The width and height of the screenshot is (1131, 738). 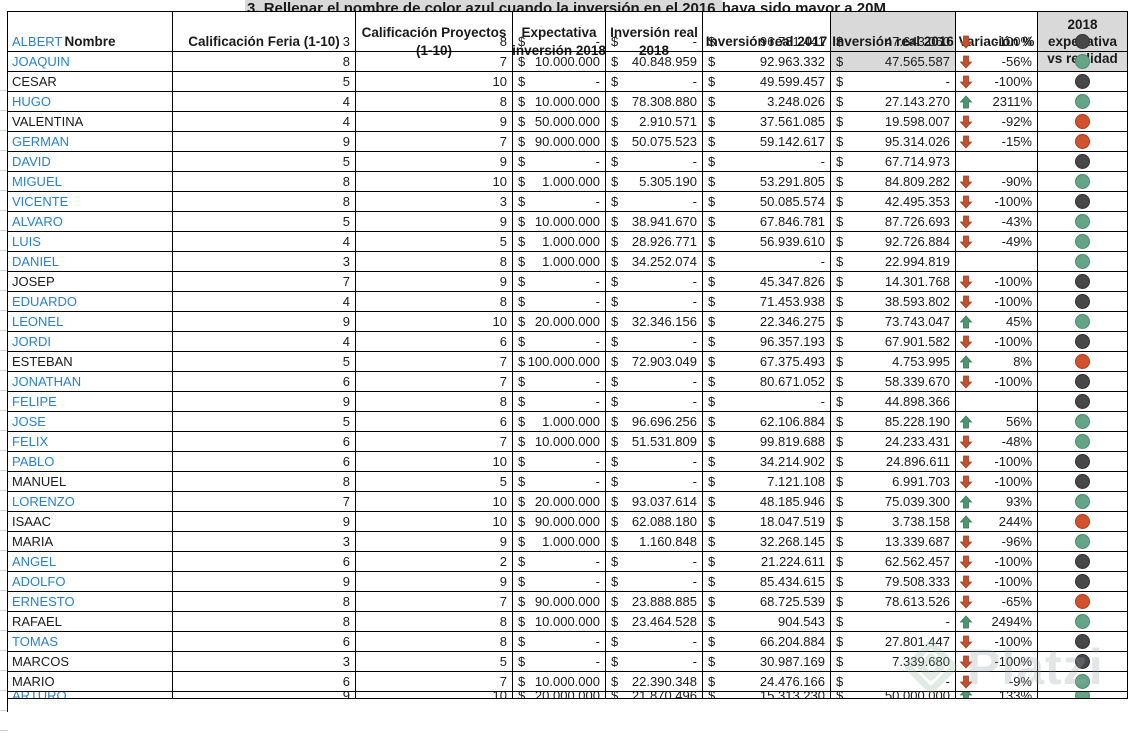 I want to click on cell-inversion-real-2018: $5.305.190, so click(x=654, y=182).